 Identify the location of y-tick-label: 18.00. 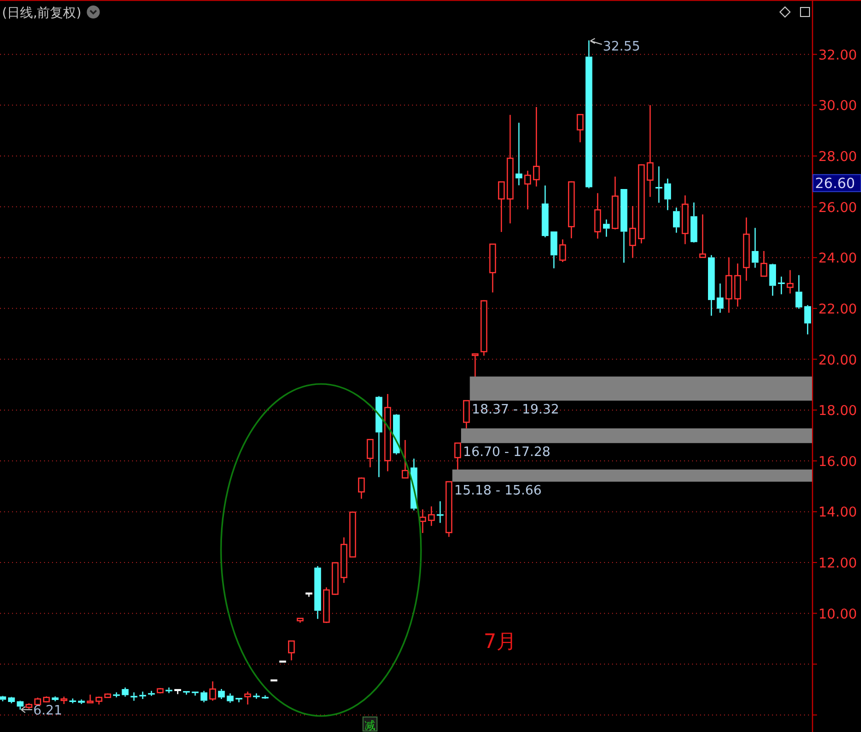
(837, 411).